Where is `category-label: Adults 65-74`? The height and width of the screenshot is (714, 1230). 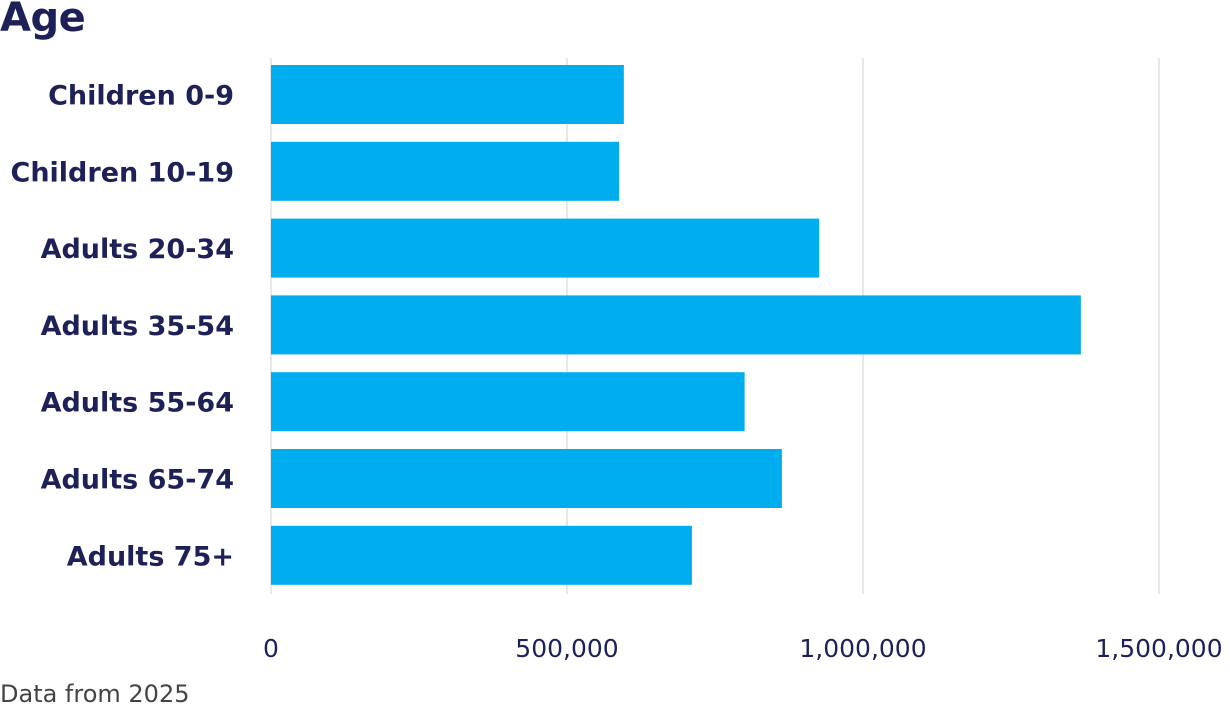 category-label: Adults 65-74 is located at coordinates (137, 480).